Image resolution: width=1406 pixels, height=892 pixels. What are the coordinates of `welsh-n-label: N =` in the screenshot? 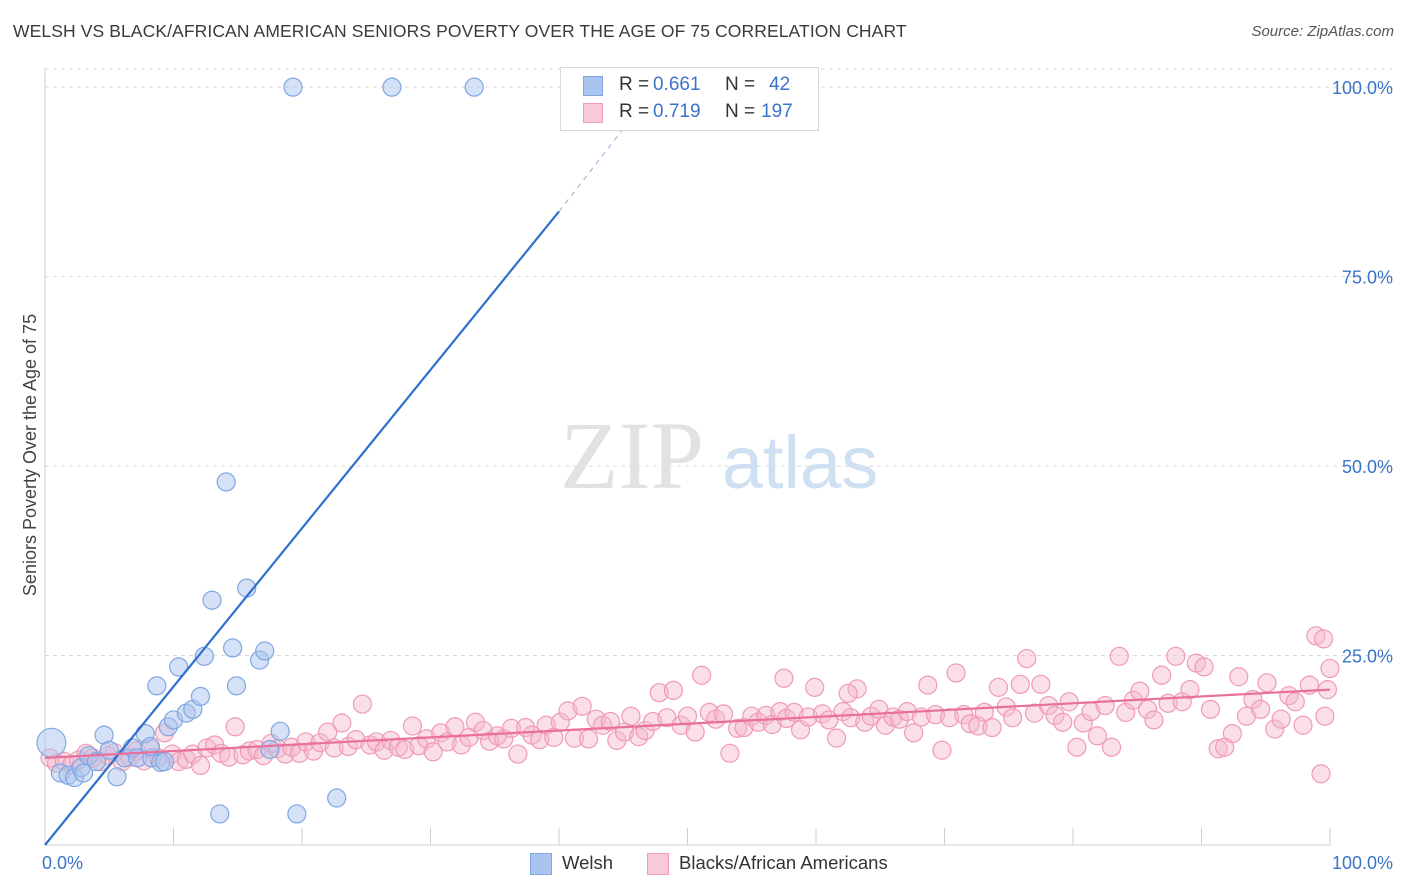 It's located at (740, 84).